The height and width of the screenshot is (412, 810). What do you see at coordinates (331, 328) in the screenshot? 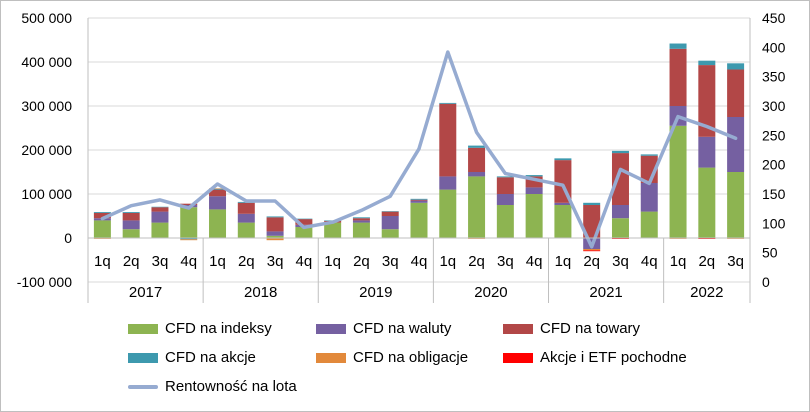
I see `legend-swatch-cfd-waluty` at bounding box center [331, 328].